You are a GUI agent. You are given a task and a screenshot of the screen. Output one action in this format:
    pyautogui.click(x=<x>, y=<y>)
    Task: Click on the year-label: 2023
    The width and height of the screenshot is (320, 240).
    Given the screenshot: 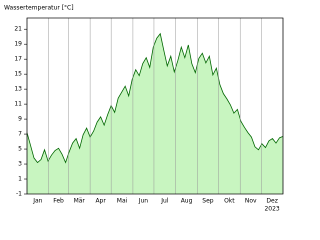 What is the action you would take?
    pyautogui.click(x=271, y=209)
    